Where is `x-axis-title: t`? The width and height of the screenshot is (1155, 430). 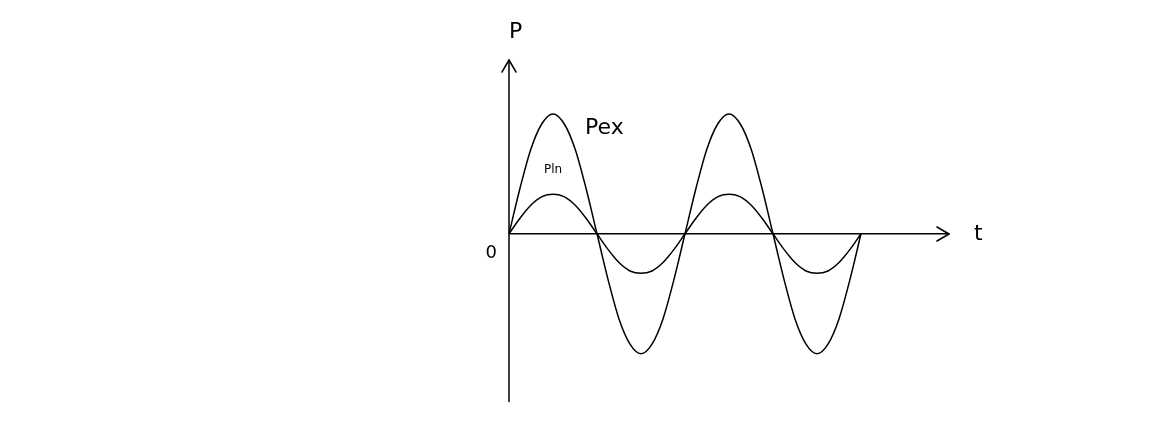 x-axis-title: t is located at coordinates (978, 232).